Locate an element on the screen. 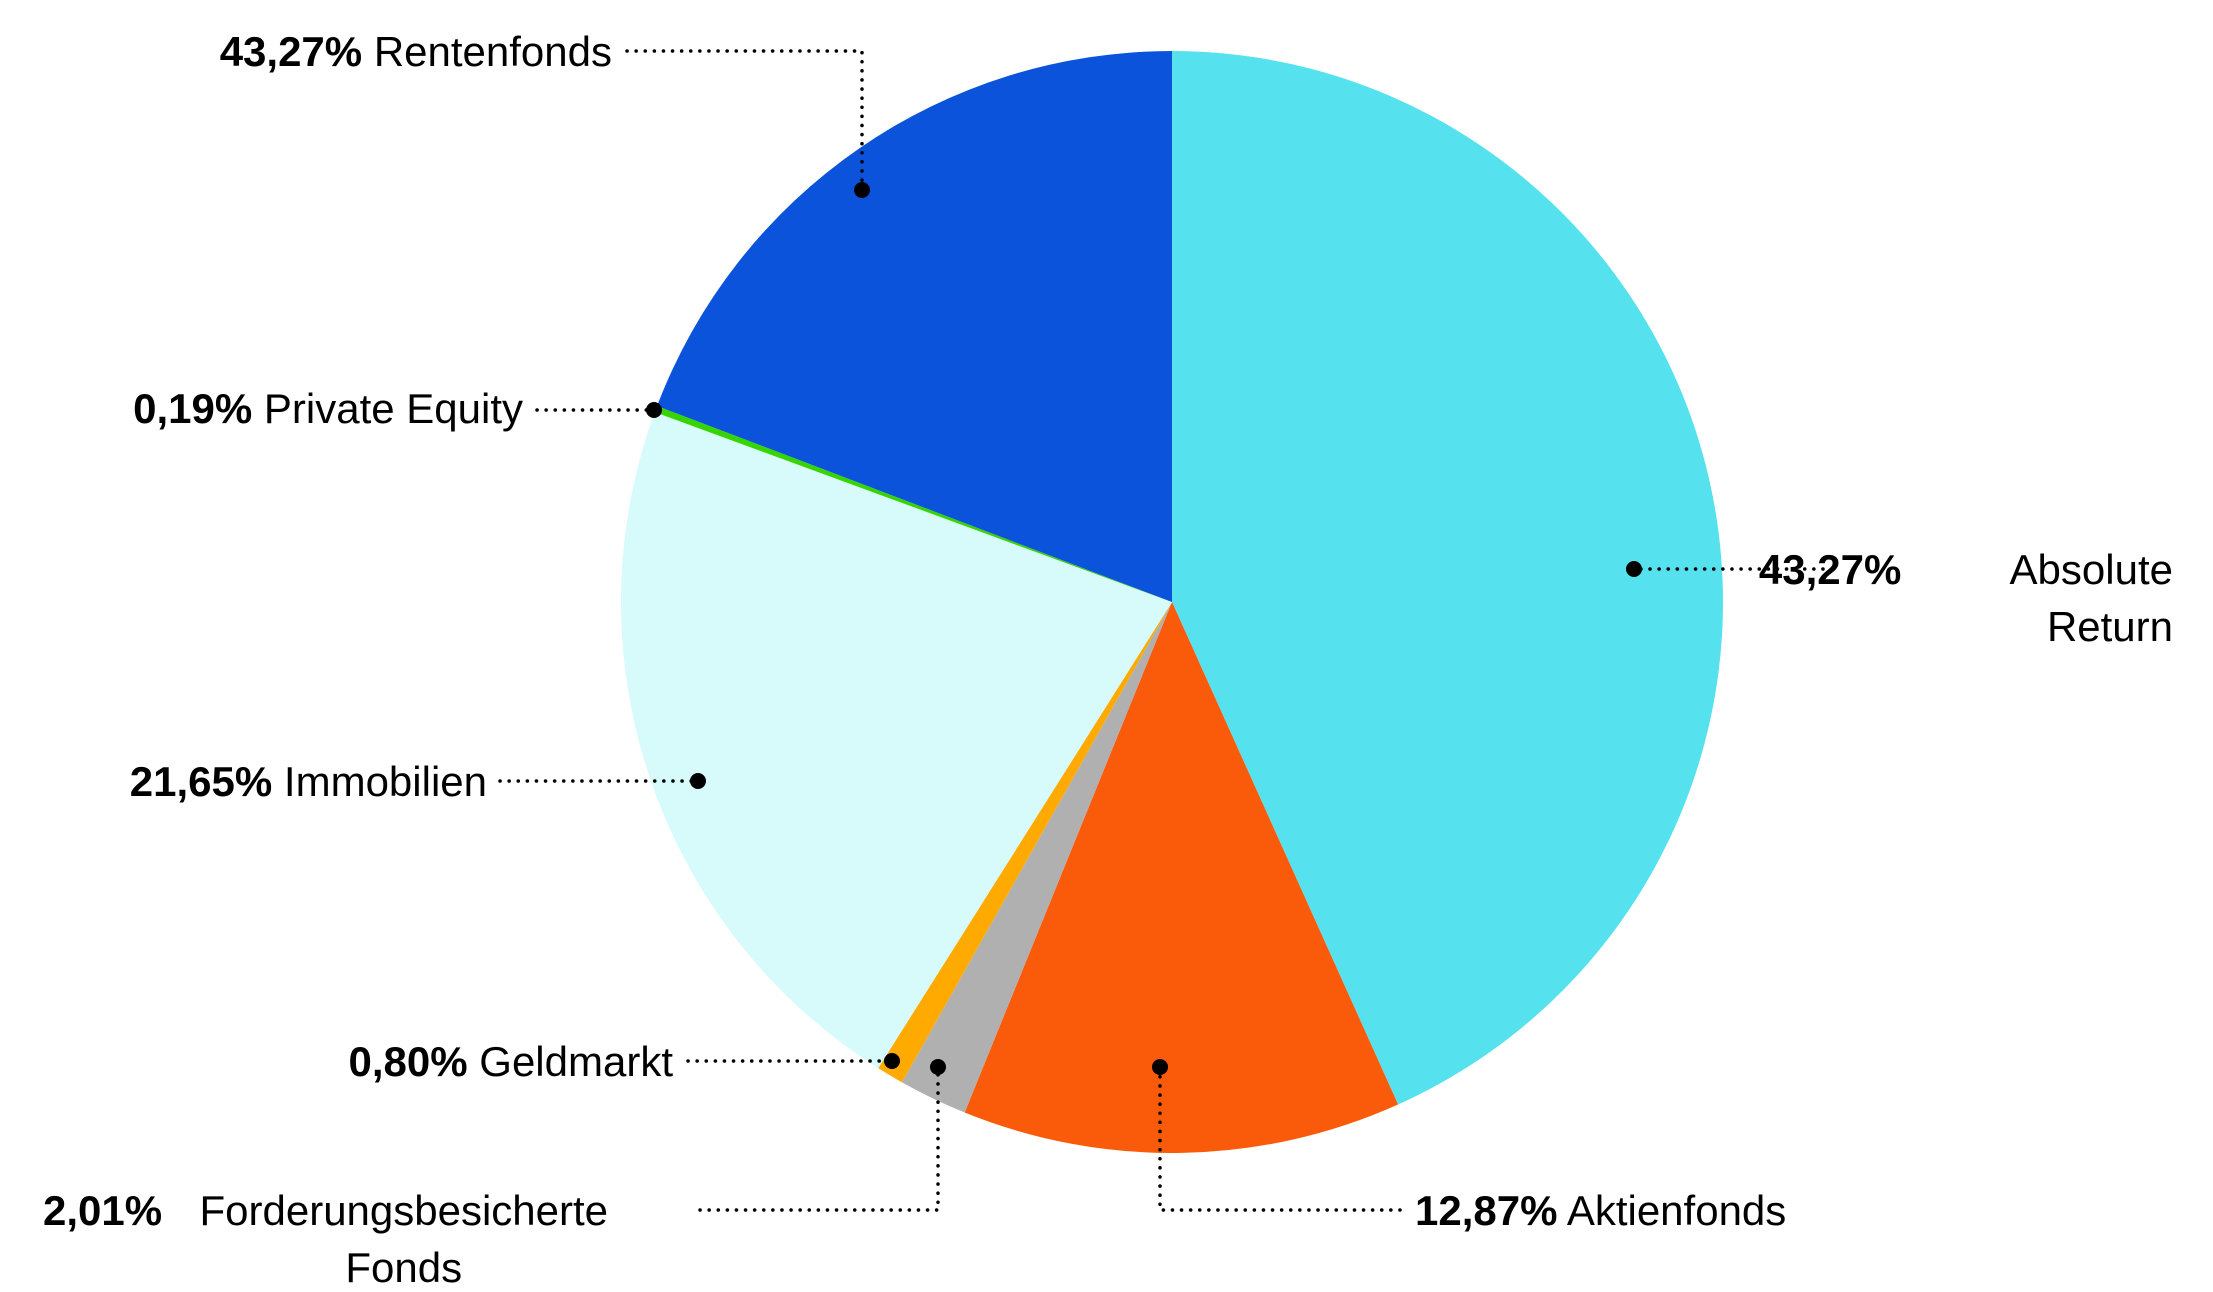 The image size is (2213, 1292). label-forderungsbesicherte-fonds: 2,01% Forderungsbesicherte Fonds is located at coordinates (338, 1237).